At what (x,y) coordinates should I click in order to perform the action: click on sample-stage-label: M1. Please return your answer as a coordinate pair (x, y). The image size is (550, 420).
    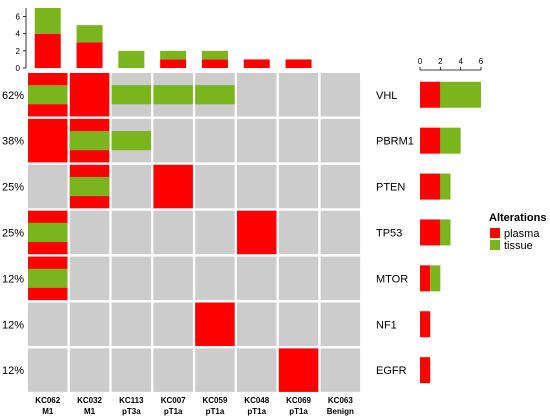
    Looking at the image, I should click on (48, 411).